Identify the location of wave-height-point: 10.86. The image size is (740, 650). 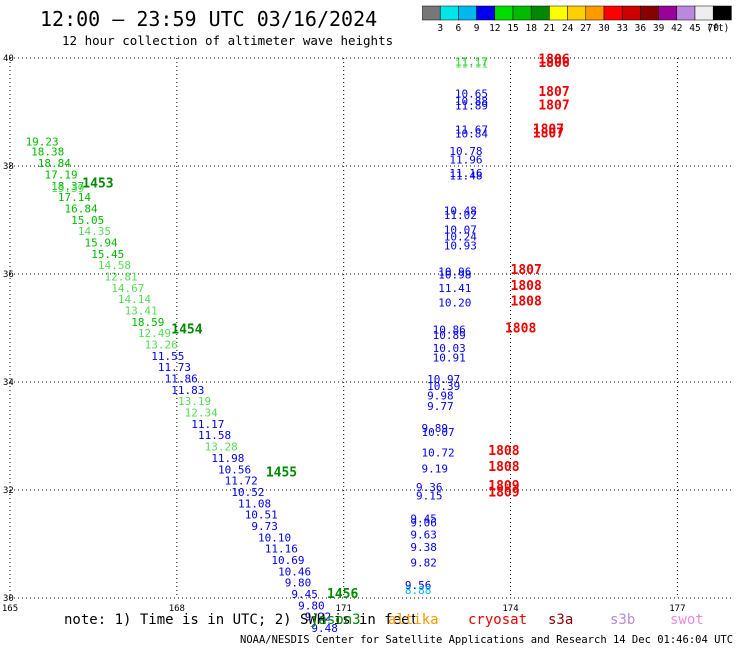
(449, 329).